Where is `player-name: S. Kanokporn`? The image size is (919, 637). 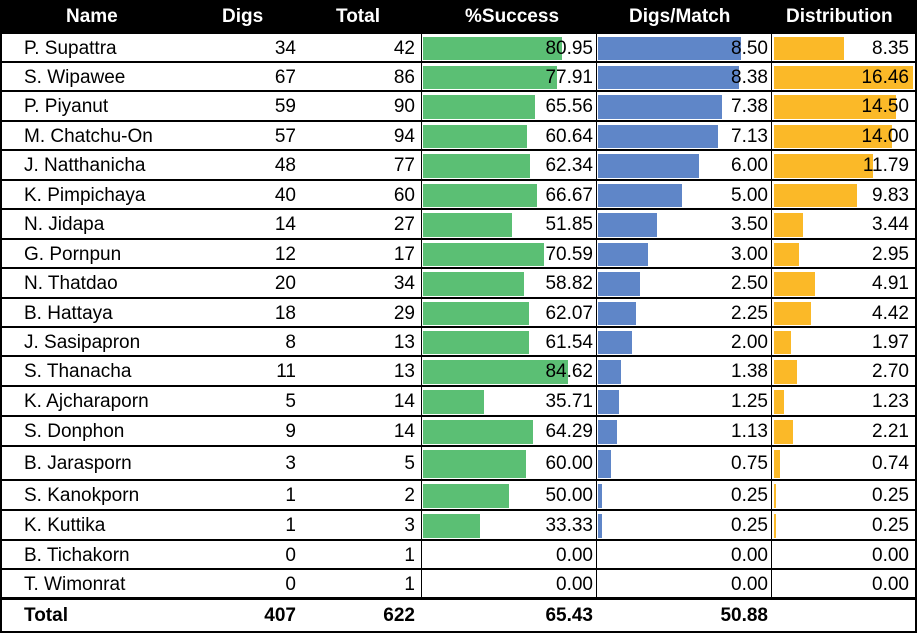
player-name: S. Kanokporn is located at coordinates (82, 495).